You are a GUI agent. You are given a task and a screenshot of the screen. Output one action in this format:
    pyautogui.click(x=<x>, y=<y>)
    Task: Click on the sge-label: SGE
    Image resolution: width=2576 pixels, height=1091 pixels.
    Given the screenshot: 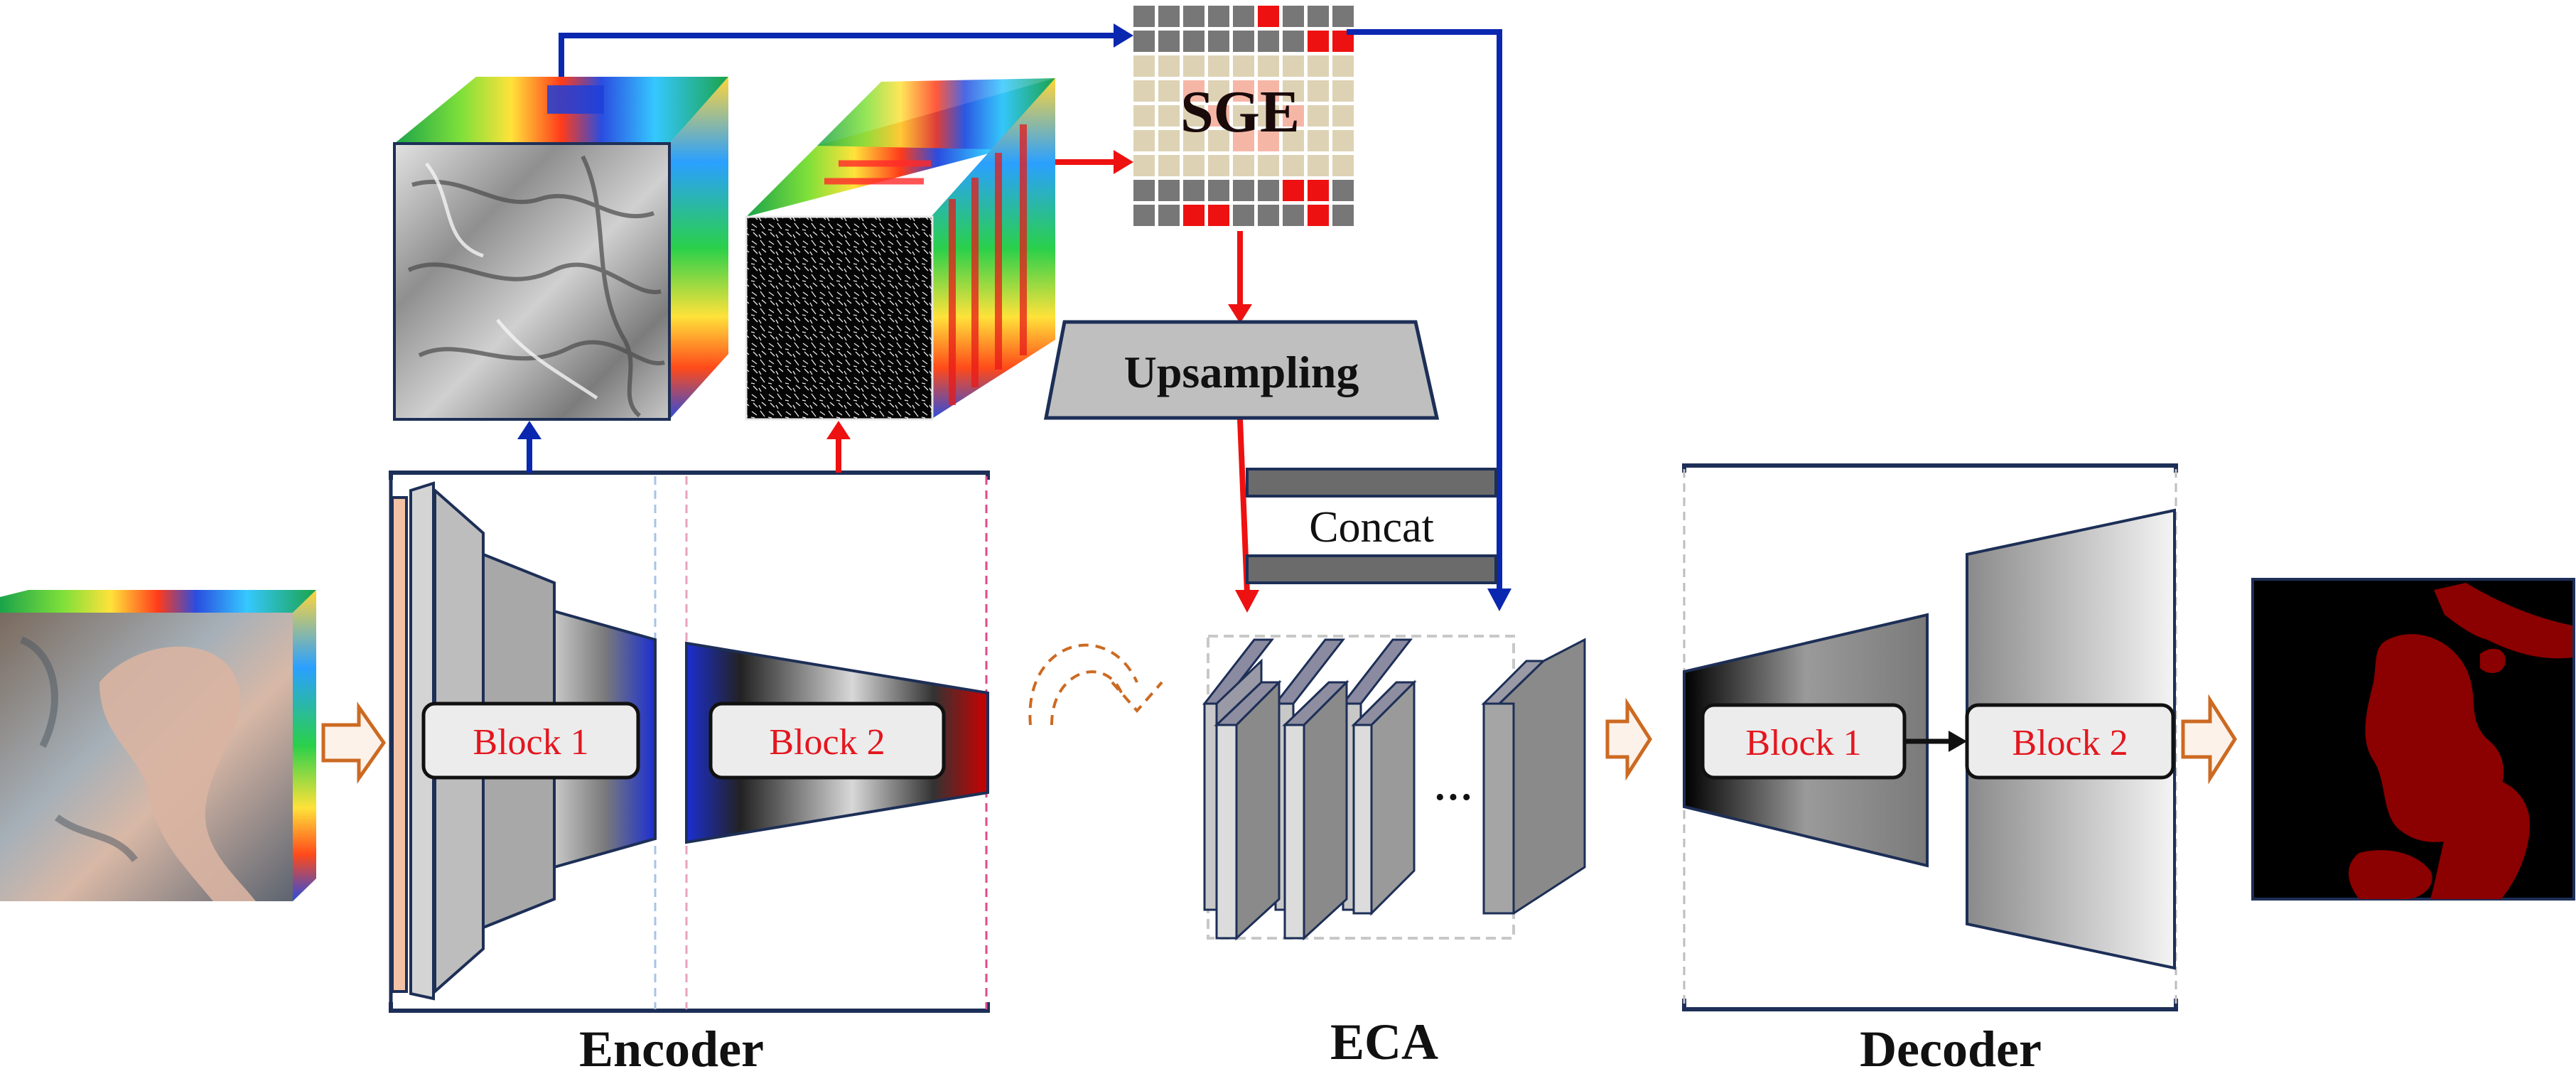 What is the action you would take?
    pyautogui.click(x=1240, y=112)
    